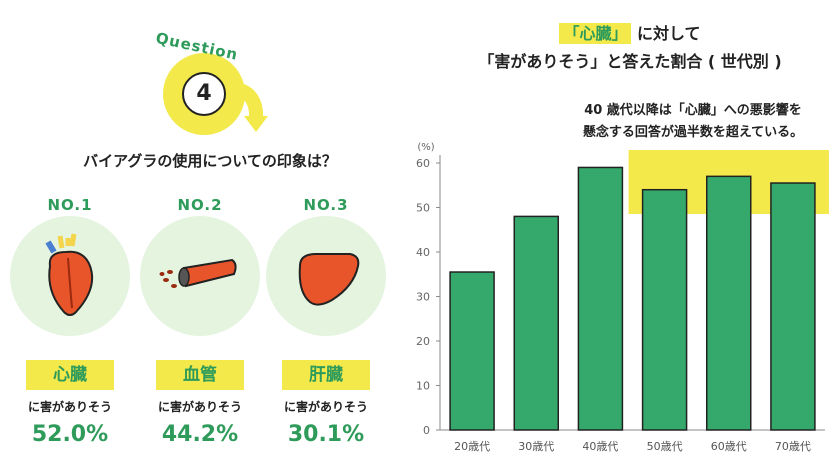  What do you see at coordinates (595, 33) in the screenshot?
I see `chart-title-highlight: 「心臓」` at bounding box center [595, 33].